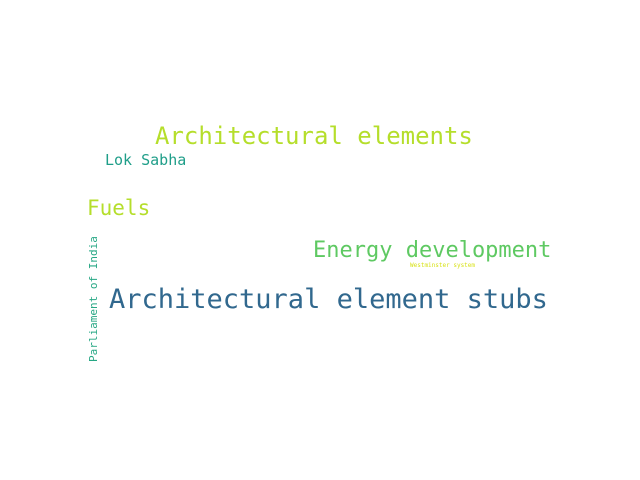 The height and width of the screenshot is (480, 640). Describe the element at coordinates (432, 250) in the screenshot. I see `word-energy-development: Energy development` at that location.